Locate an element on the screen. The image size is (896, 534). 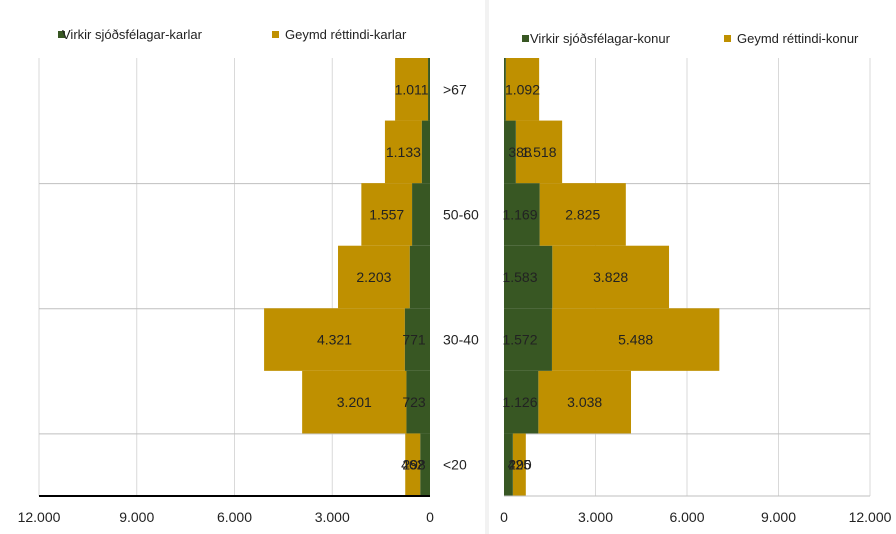
women-label-active-0: 290 is located at coordinates (520, 465).